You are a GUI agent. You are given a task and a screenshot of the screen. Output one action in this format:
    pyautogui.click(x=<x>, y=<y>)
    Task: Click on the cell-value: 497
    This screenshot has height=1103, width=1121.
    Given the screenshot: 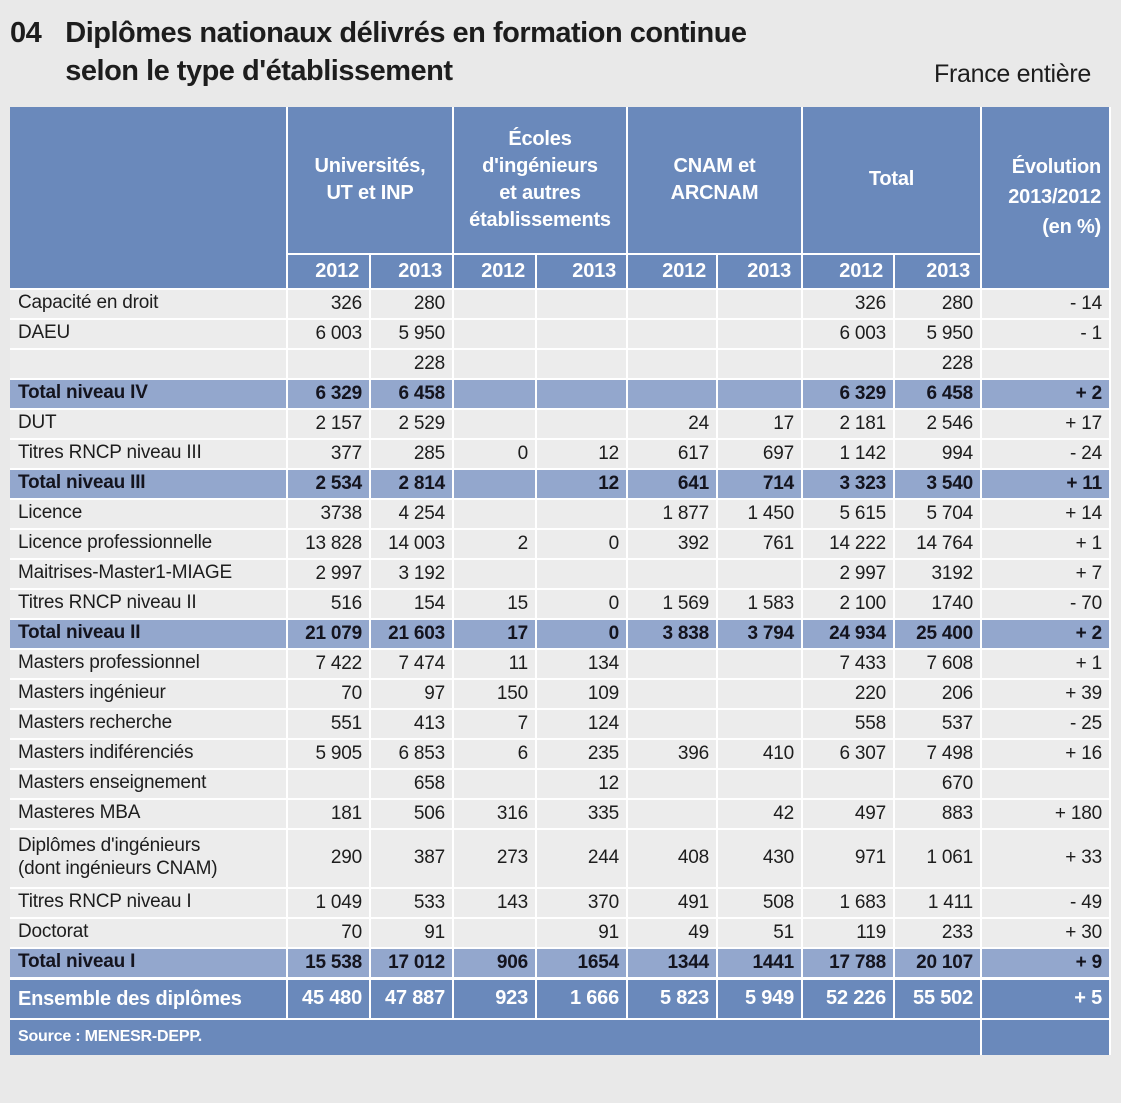 What is the action you would take?
    pyautogui.click(x=848, y=813)
    